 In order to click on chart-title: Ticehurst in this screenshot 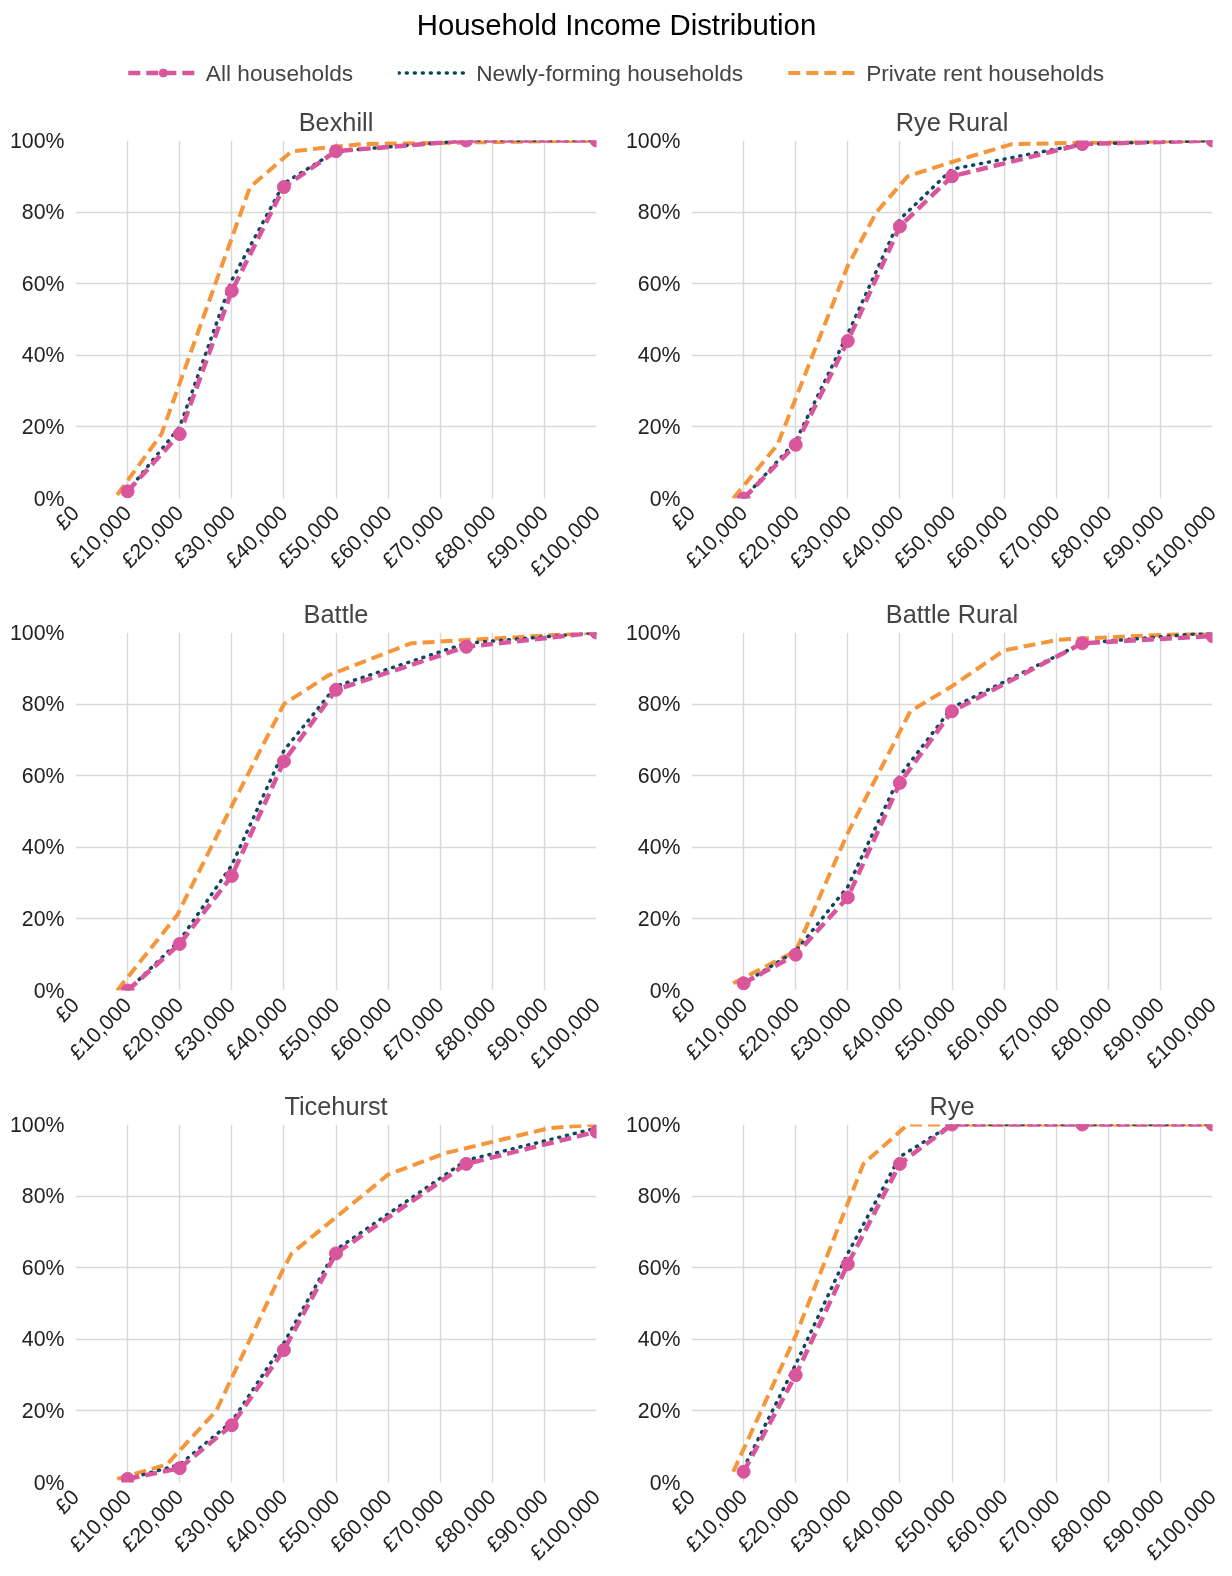, I will do `click(336, 1105)`.